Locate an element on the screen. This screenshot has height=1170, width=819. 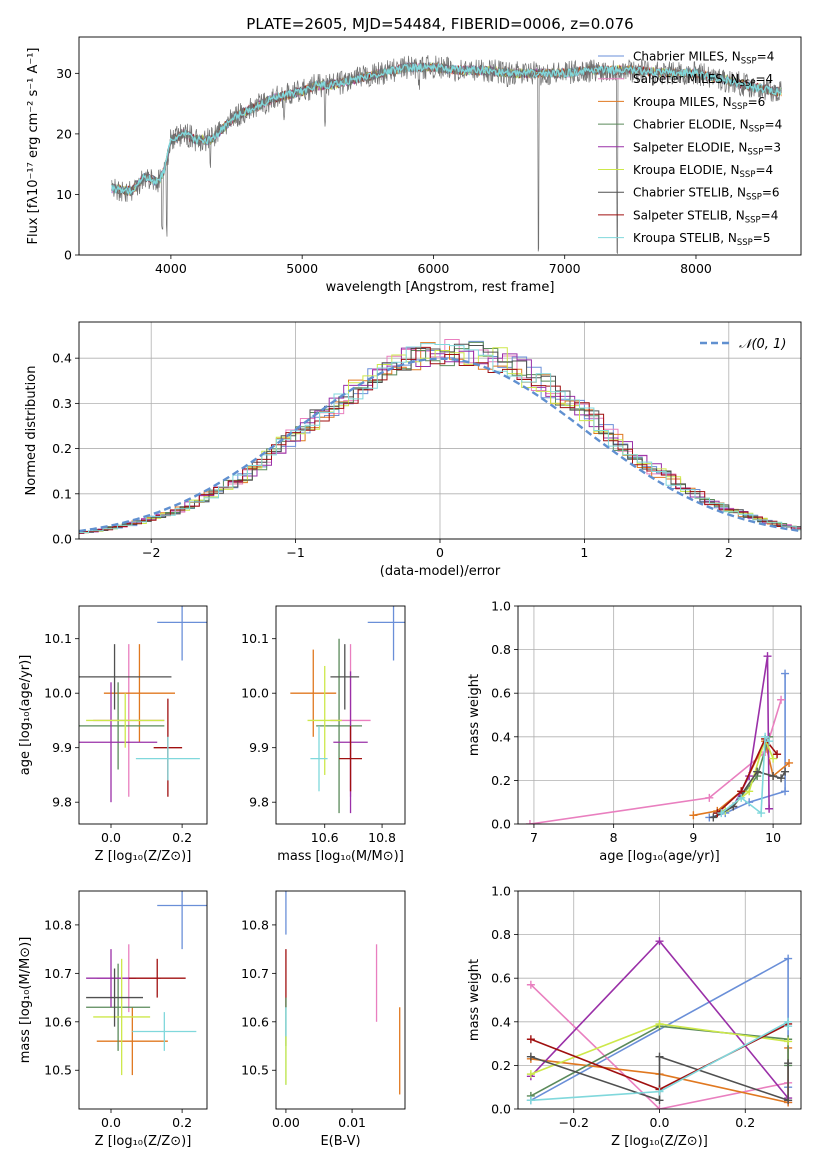
legend-label: Chabrier STELIB, NSSP=6 is located at coordinates (706, 194).